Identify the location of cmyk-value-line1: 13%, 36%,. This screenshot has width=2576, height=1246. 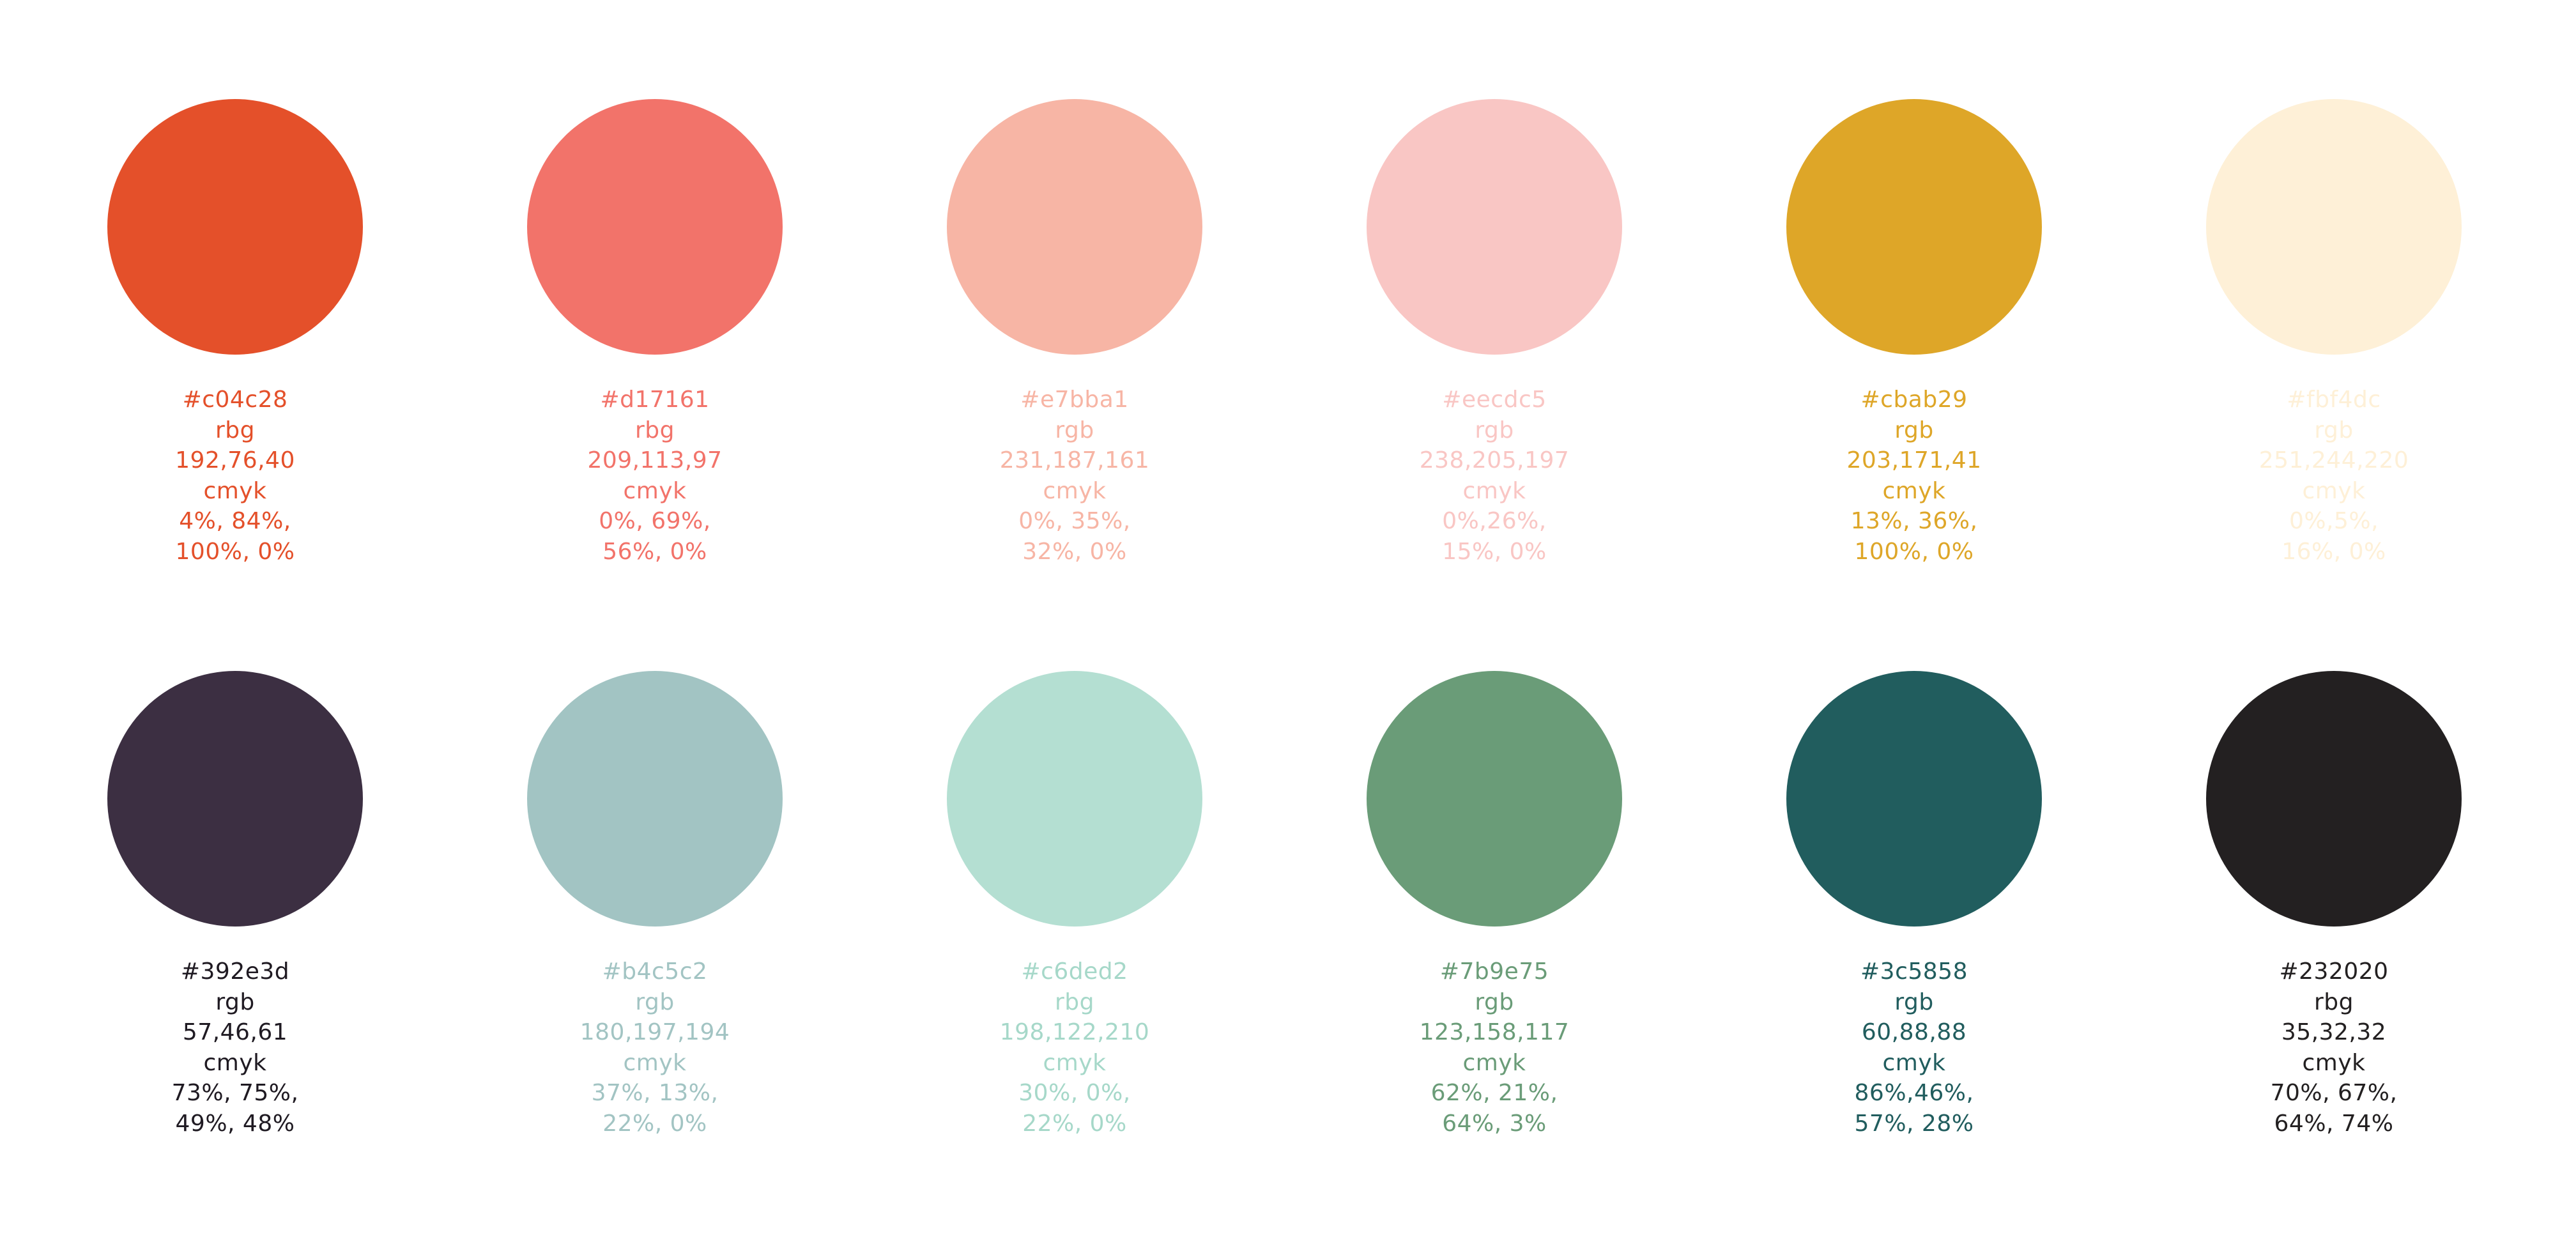
(1914, 521).